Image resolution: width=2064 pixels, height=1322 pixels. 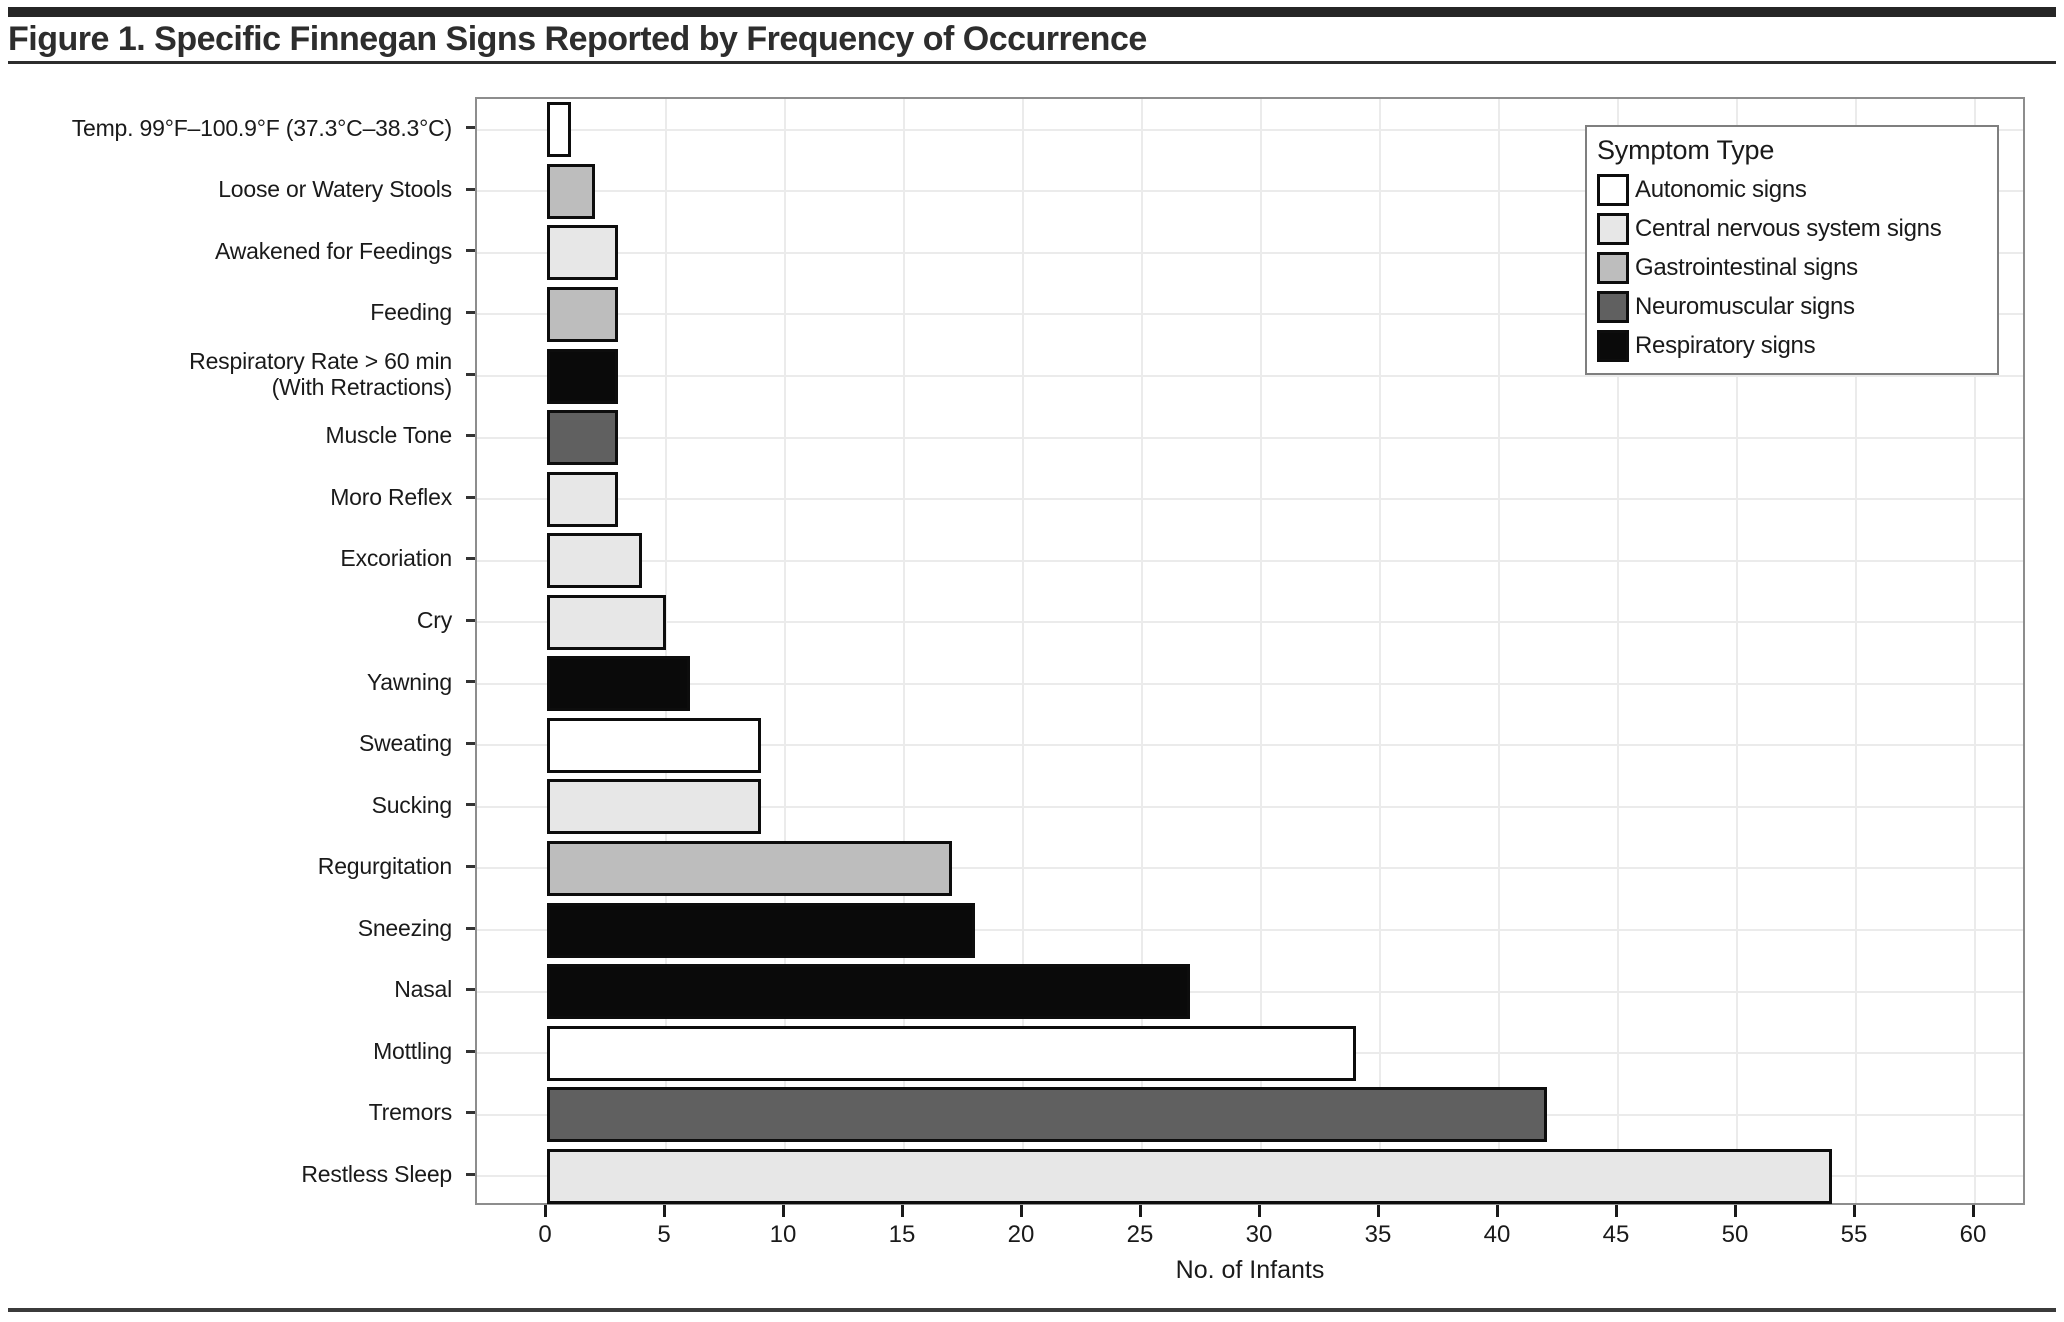 What do you see at coordinates (1721, 189) in the screenshot?
I see `legend-item-label: Autonomic signs` at bounding box center [1721, 189].